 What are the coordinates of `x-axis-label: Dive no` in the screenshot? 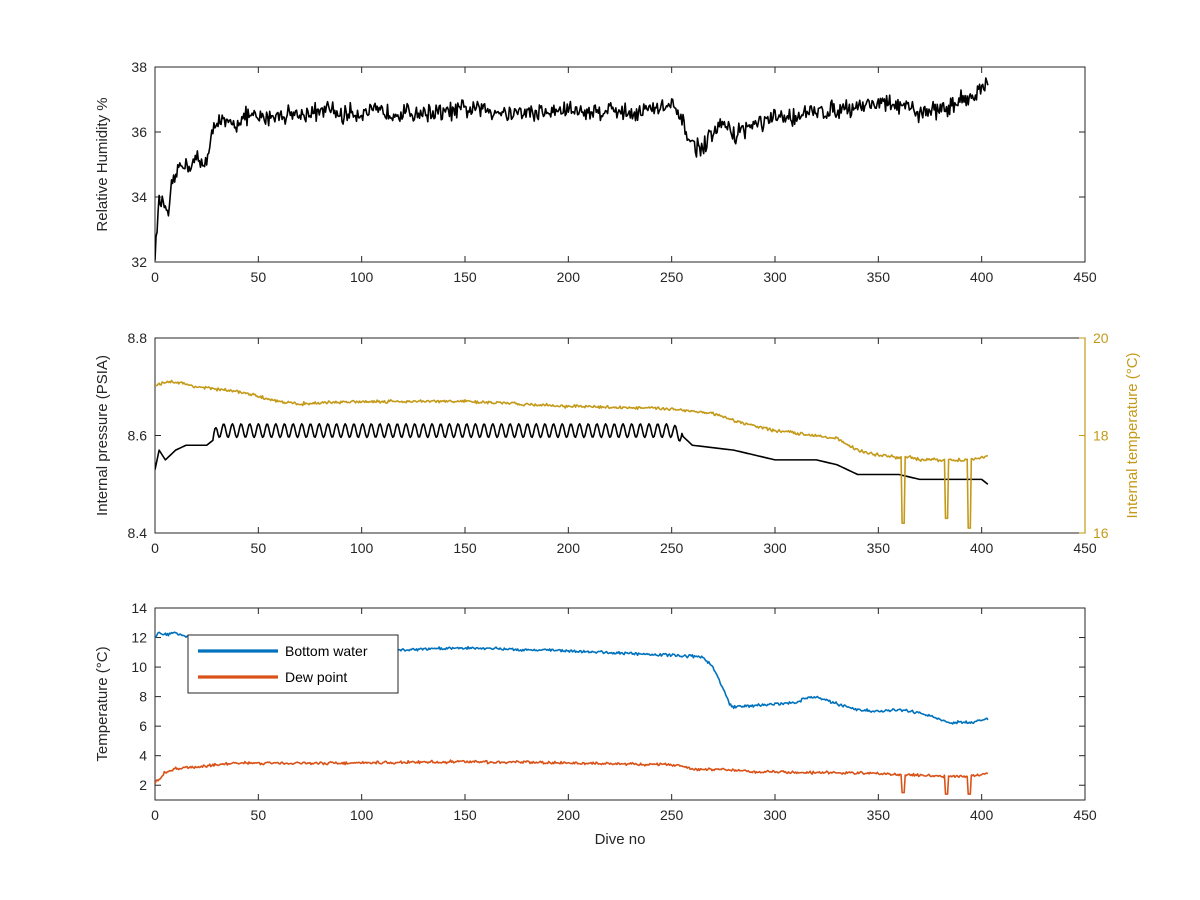 It's located at (620, 839).